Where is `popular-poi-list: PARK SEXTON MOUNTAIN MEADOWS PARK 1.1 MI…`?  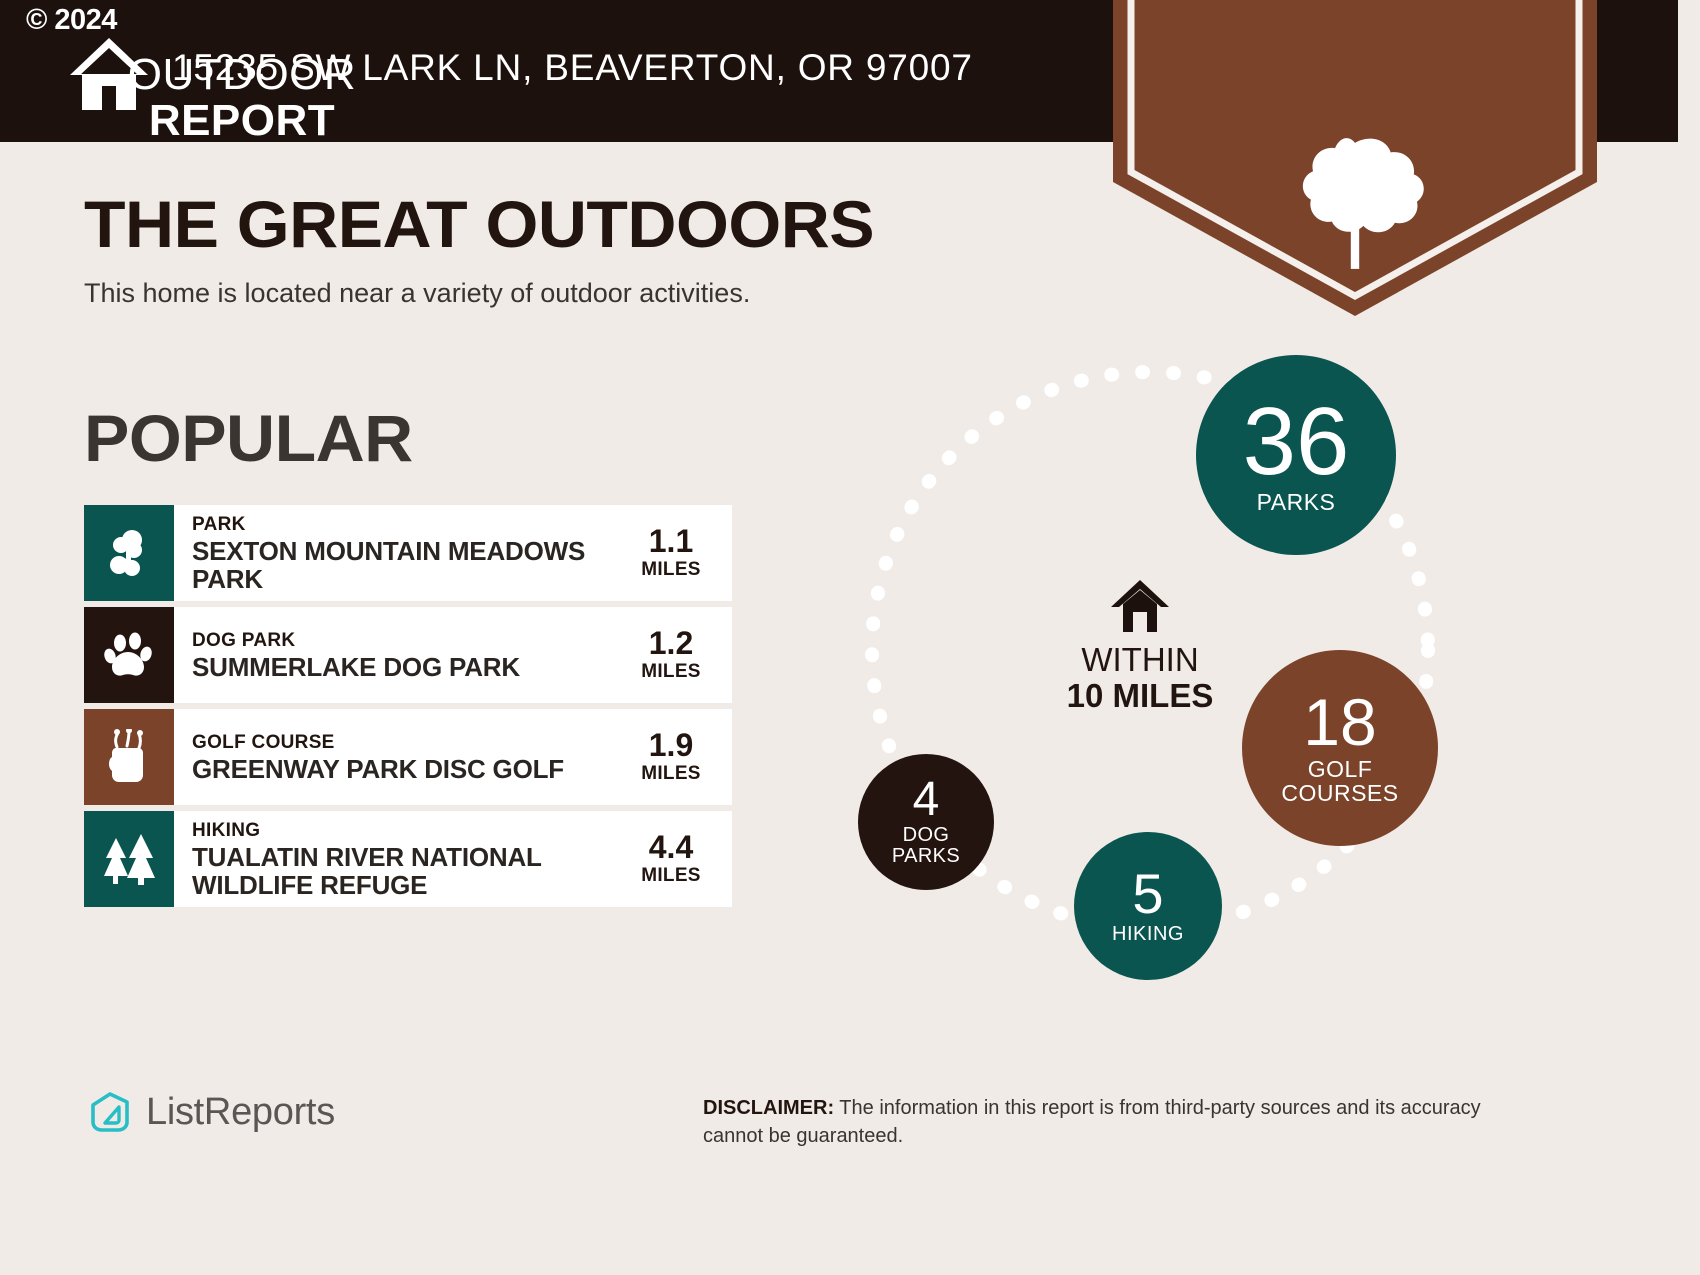 popular-poi-list: PARK SEXTON MOUNTAIN MEADOWS PARK 1.1 MI… is located at coordinates (408, 709).